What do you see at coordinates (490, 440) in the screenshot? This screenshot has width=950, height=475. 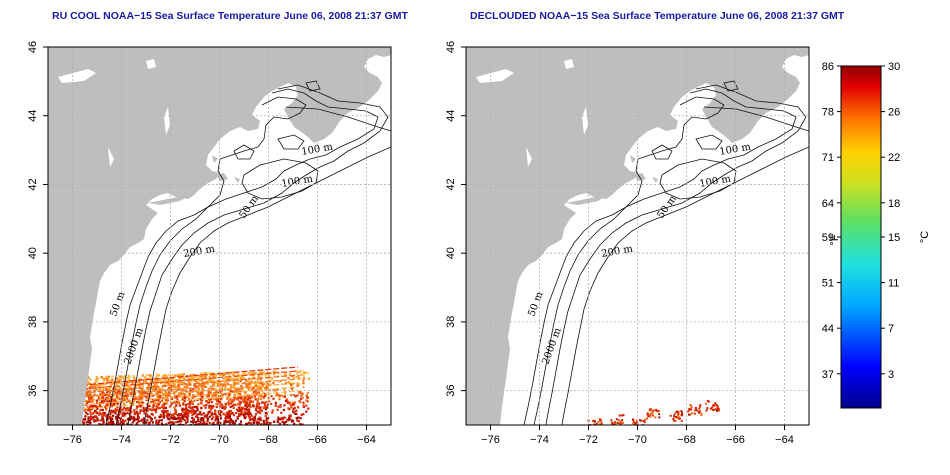 I see `lon-tick-label: −76` at bounding box center [490, 440].